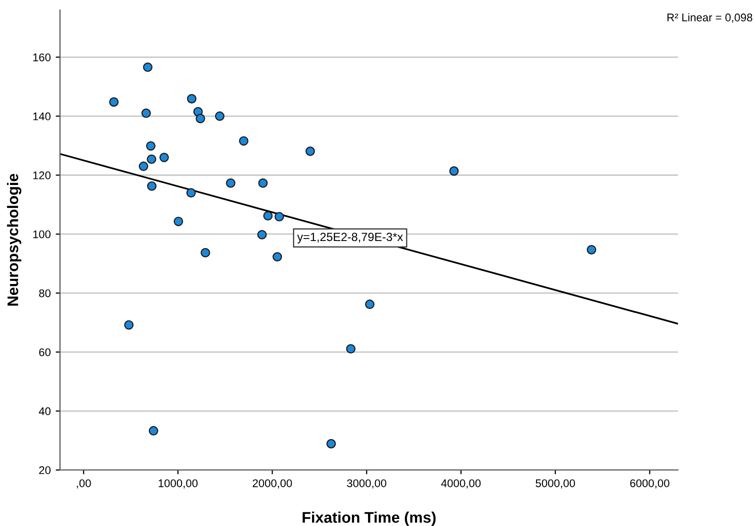 The width and height of the screenshot is (755, 526). What do you see at coordinates (83, 483) in the screenshot?
I see `x-tick-label: ,00` at bounding box center [83, 483].